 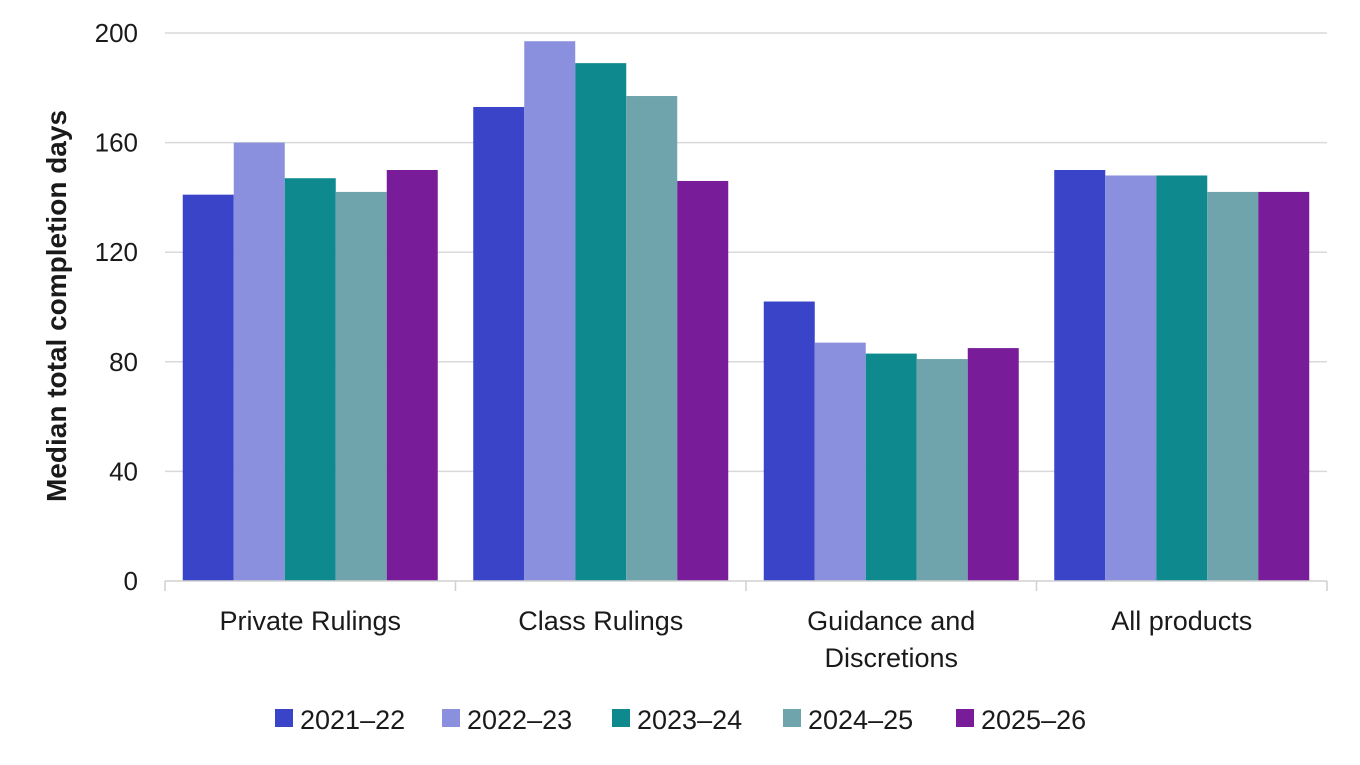 What do you see at coordinates (123, 362) in the screenshot?
I see `y-tick-label: 80` at bounding box center [123, 362].